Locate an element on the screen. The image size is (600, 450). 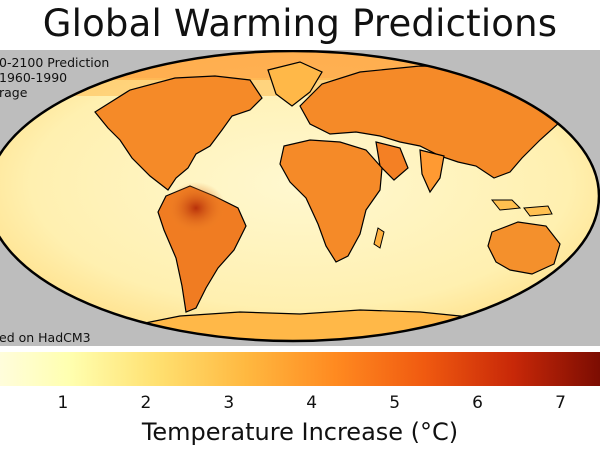
tick-label-2: 2 is located at coordinates (146, 403).